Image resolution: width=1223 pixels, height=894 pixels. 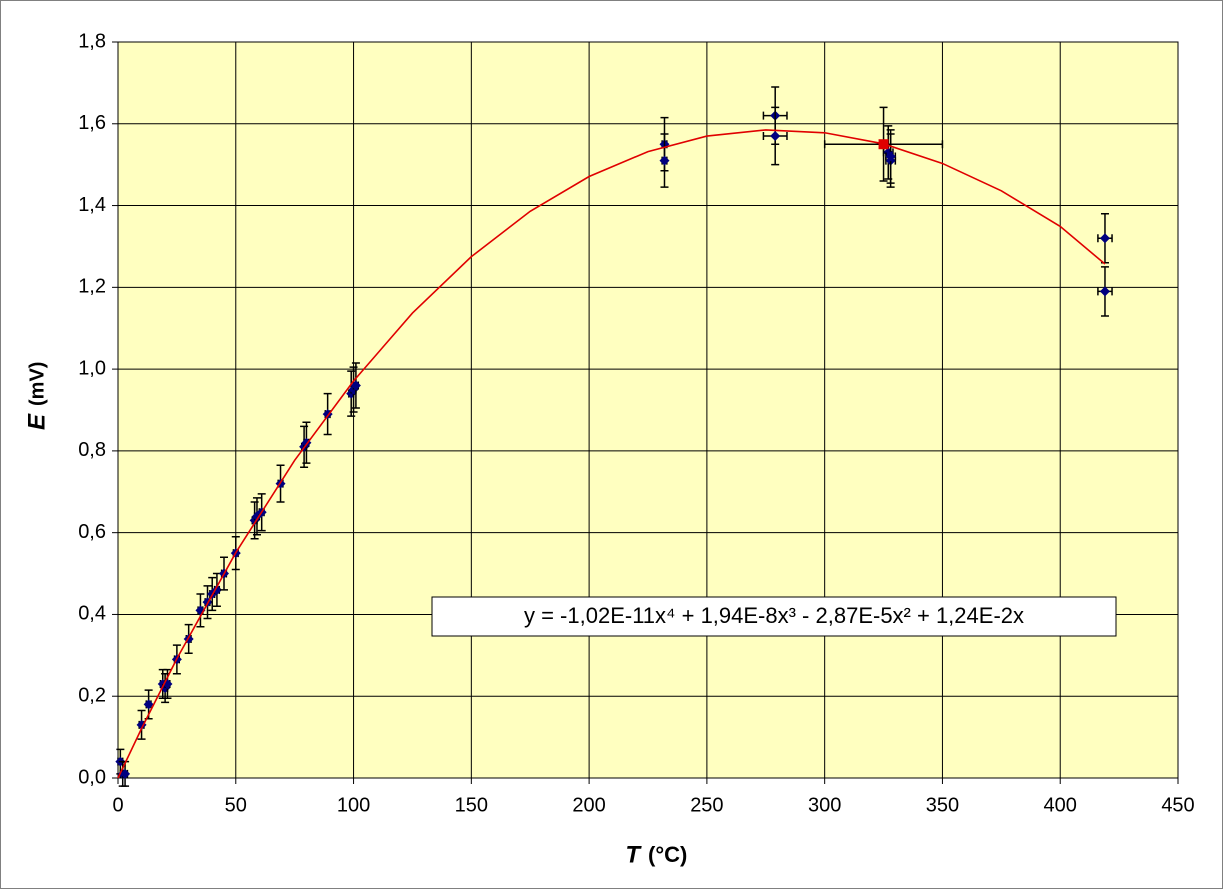 I want to click on x-tick-label: 50, so click(x=236, y=805).